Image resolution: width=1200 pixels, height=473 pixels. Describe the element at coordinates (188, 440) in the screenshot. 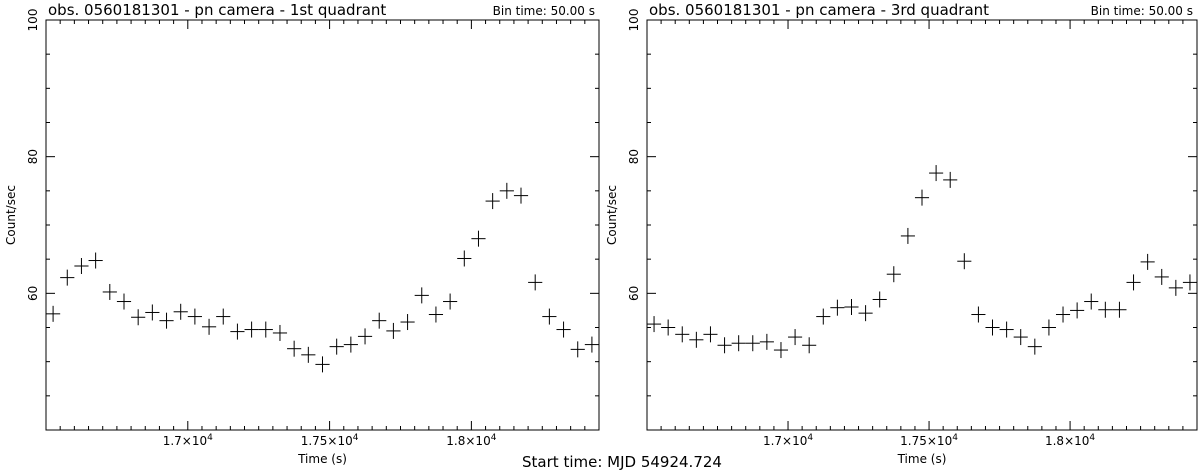

I see `x-tick-label: 1.7×104` at that location.